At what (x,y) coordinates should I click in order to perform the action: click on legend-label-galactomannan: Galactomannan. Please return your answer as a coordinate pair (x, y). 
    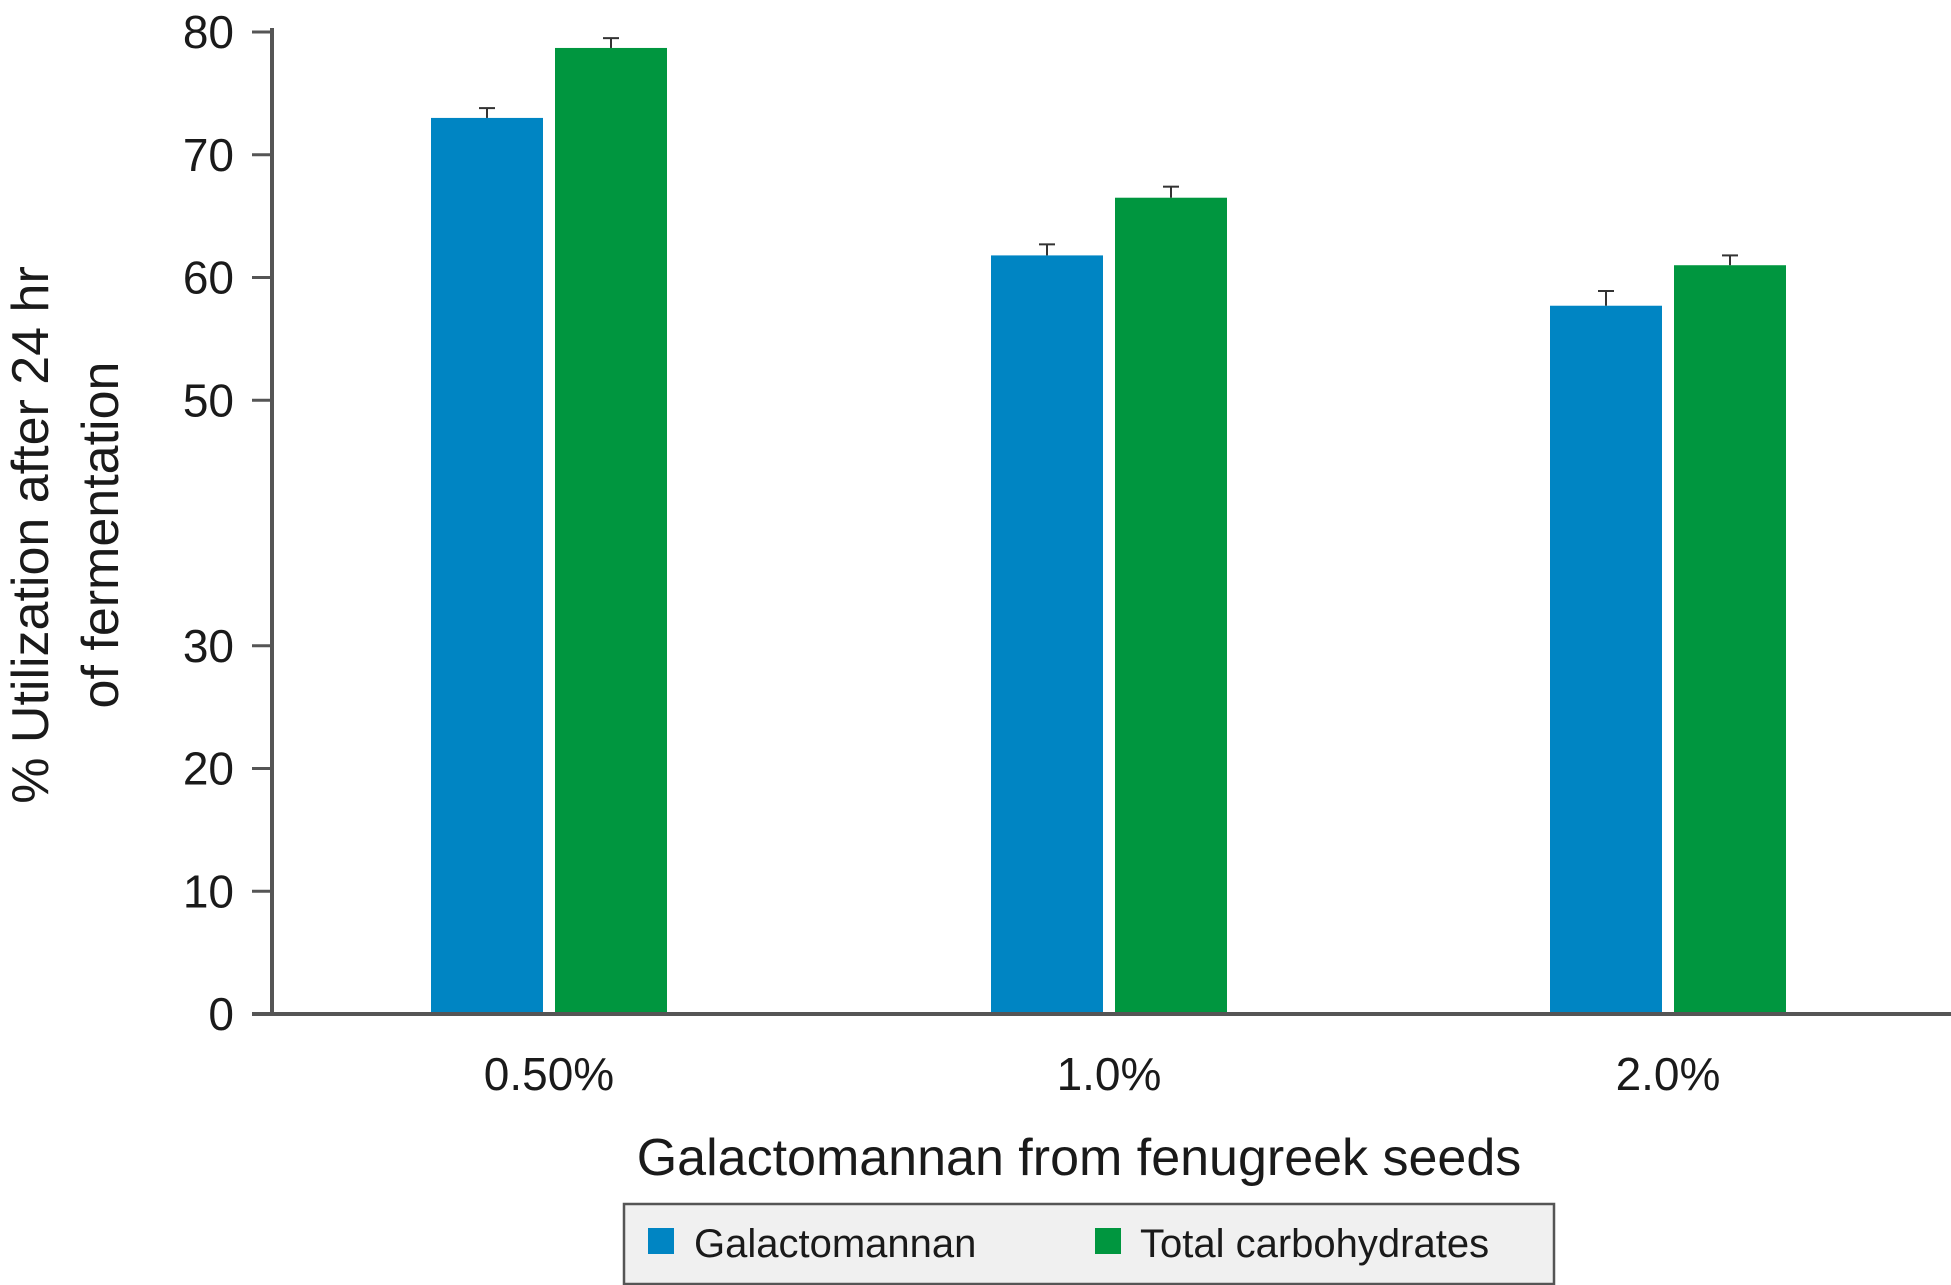
    Looking at the image, I should click on (835, 1244).